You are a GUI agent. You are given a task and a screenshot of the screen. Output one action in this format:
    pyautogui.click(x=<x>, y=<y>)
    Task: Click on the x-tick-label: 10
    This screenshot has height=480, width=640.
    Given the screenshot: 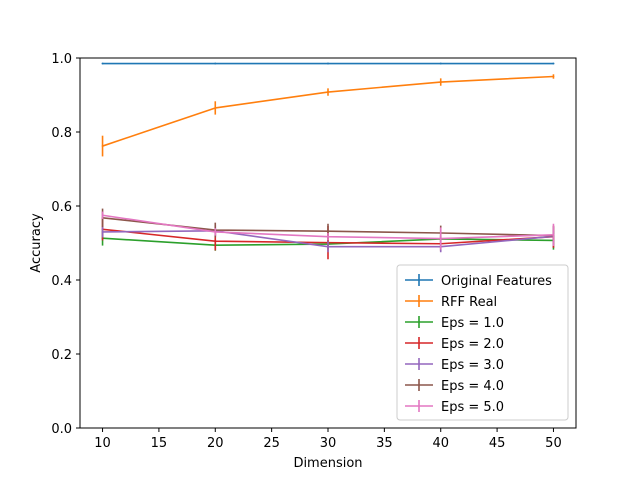 What is the action you would take?
    pyautogui.click(x=102, y=443)
    